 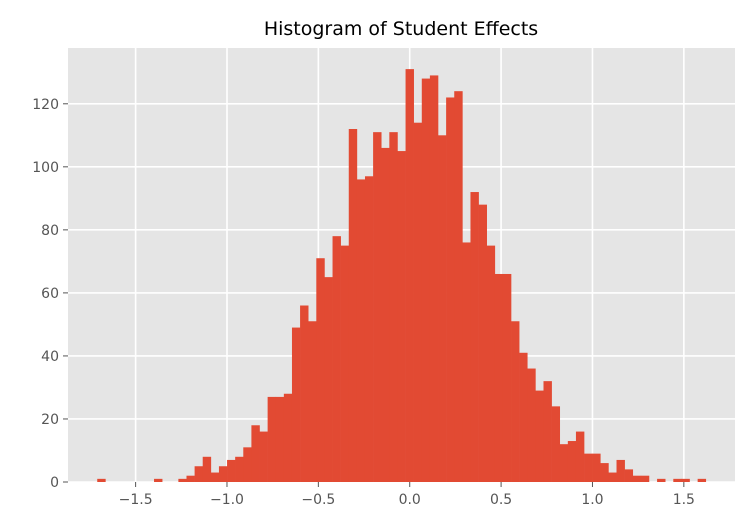 I want to click on x-axis: −1.5 −1.0 −0.5 0.0 0.5 1.0 1.5, so click(x=407, y=495).